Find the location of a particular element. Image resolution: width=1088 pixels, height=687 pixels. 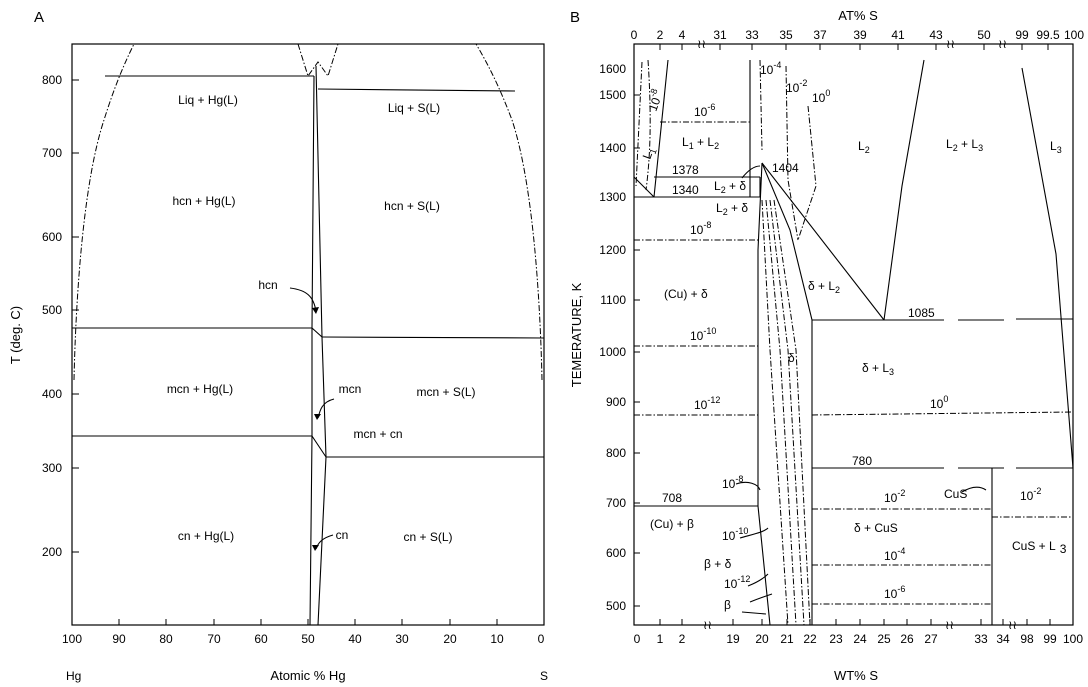

b-temp-1404: 1404 is located at coordinates (785, 168).